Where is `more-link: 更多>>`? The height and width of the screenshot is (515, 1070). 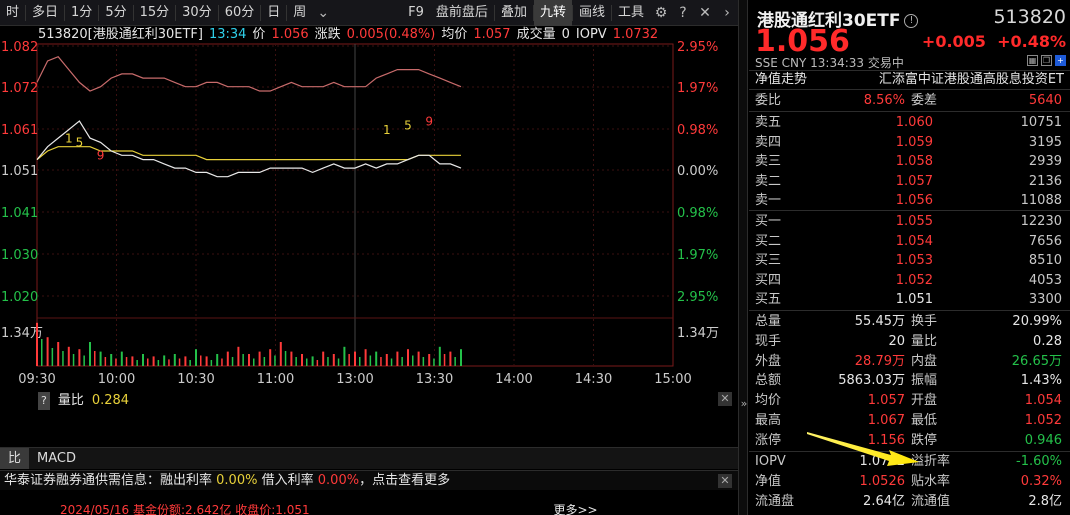 more-link: 更多>> is located at coordinates (575, 509).